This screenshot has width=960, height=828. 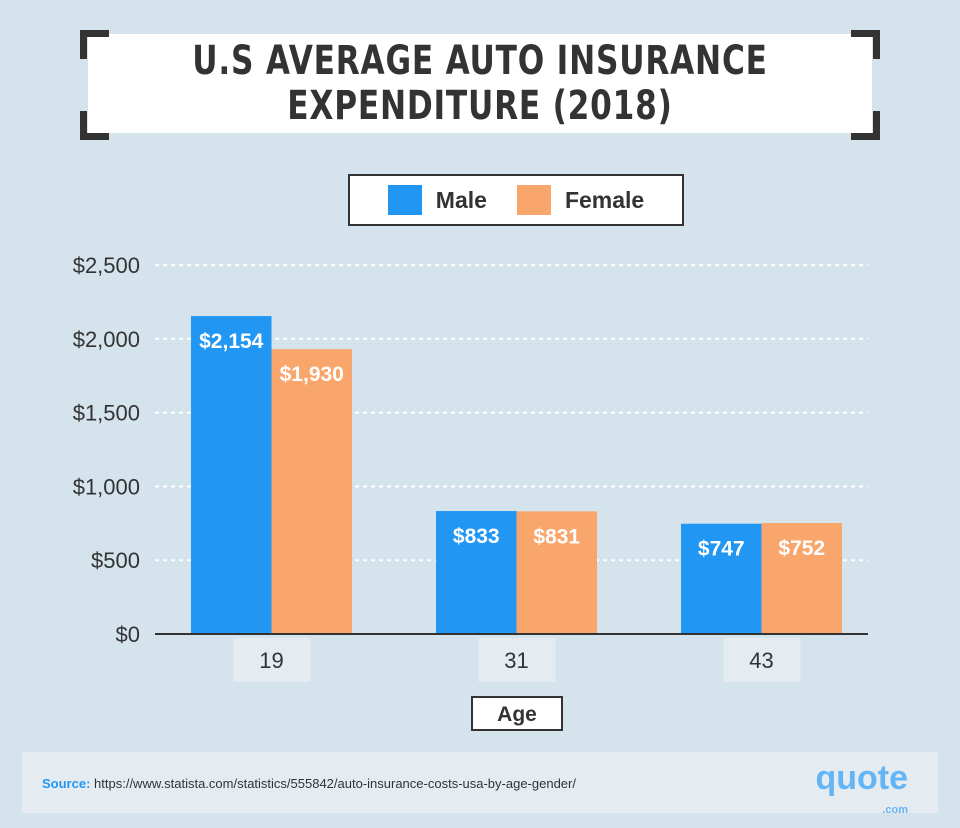 I want to click on legend-swatch-female, so click(x=533, y=200).